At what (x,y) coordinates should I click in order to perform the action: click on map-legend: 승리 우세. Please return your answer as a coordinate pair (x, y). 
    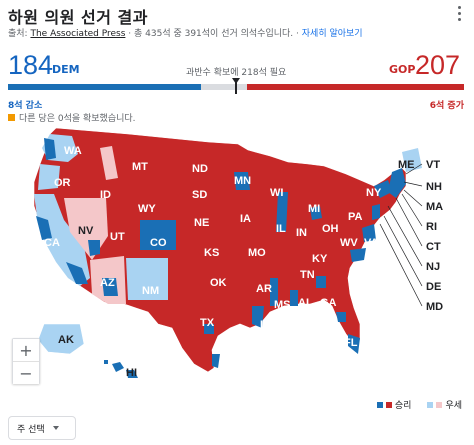
    Looking at the image, I should click on (419, 404).